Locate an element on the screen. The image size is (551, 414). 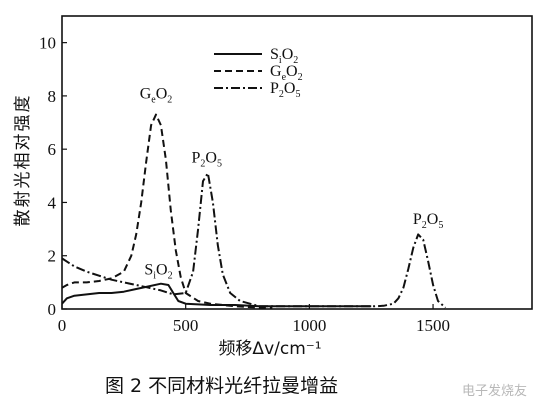
x-tick-label: 1000 is located at coordinates (309, 325).